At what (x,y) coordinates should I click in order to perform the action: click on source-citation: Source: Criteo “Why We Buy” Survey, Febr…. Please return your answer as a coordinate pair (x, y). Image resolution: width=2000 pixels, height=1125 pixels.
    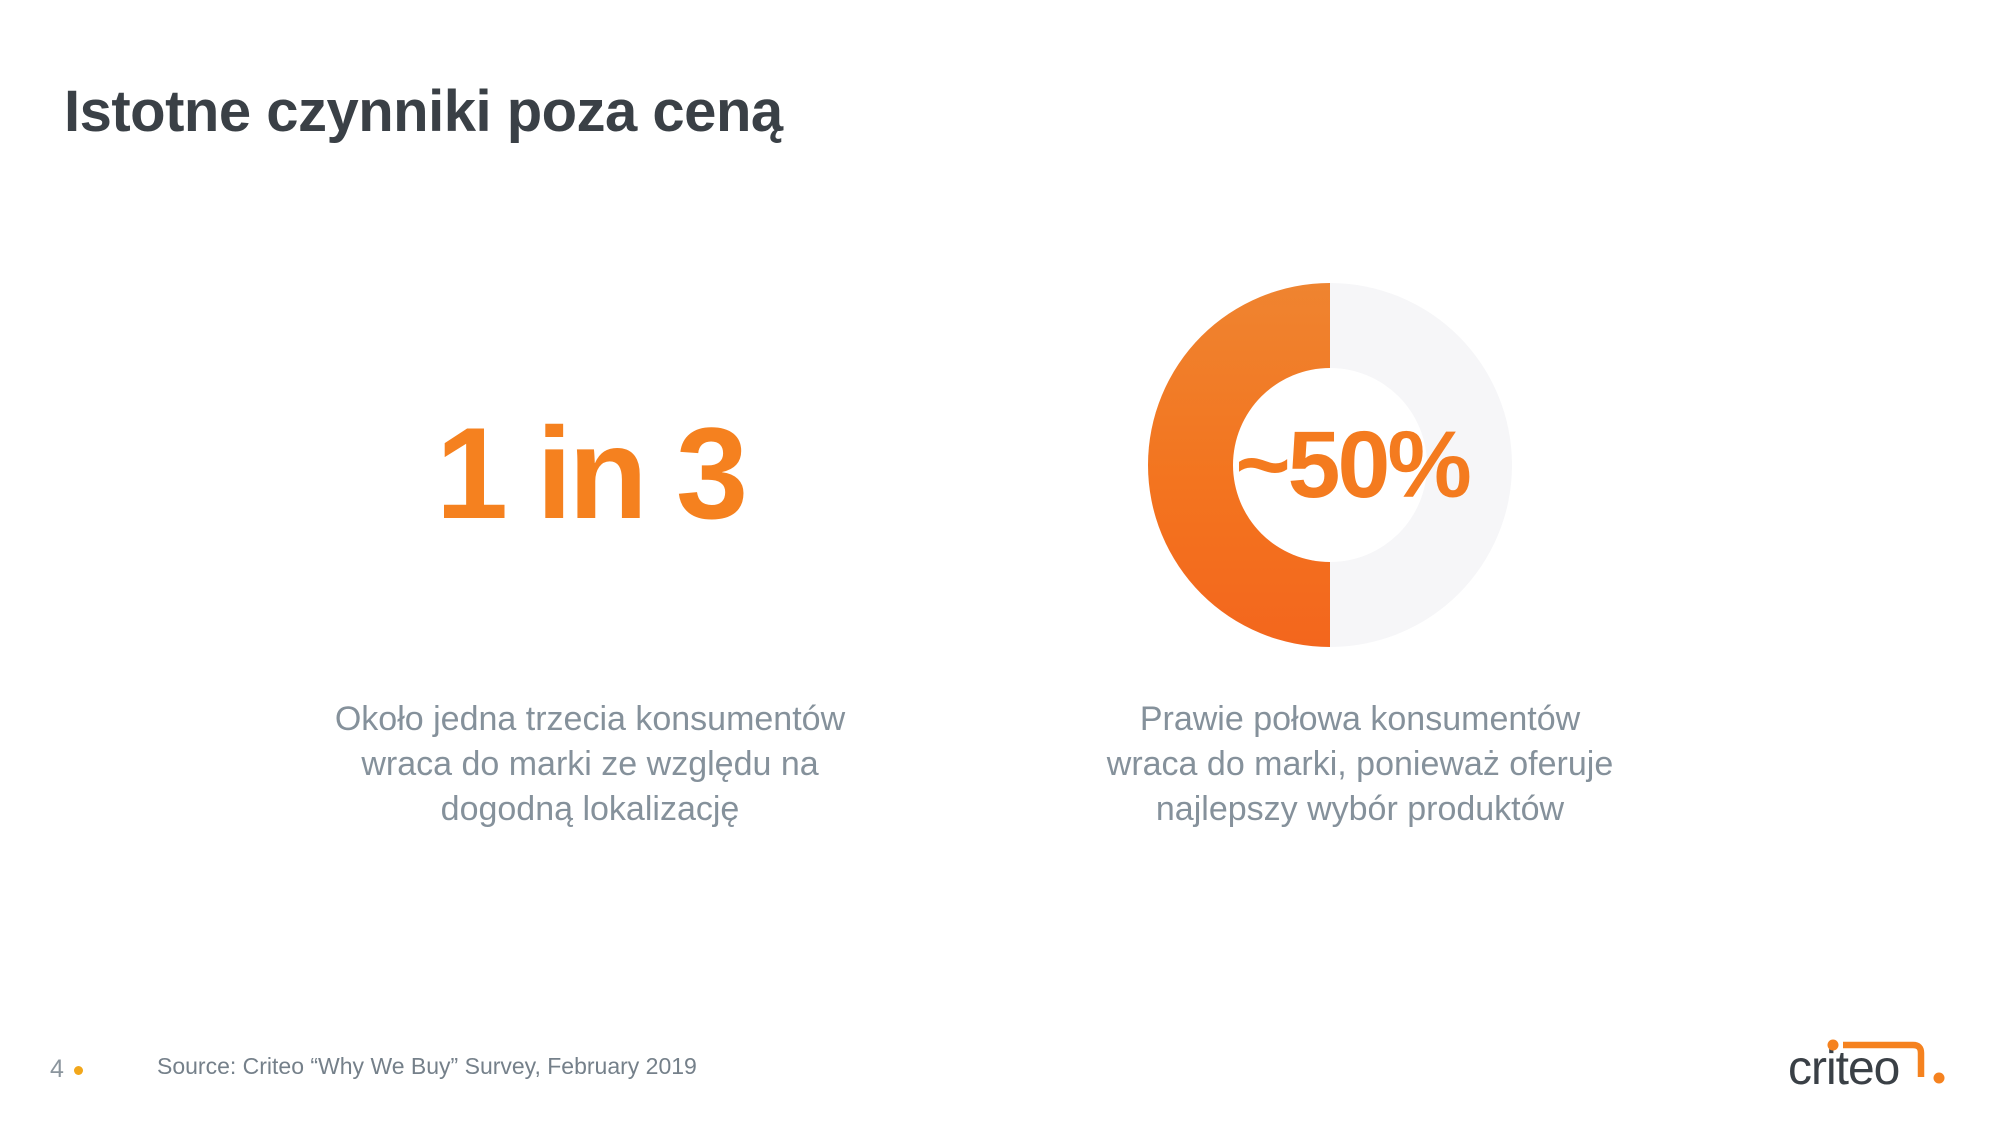
    Looking at the image, I should click on (427, 1066).